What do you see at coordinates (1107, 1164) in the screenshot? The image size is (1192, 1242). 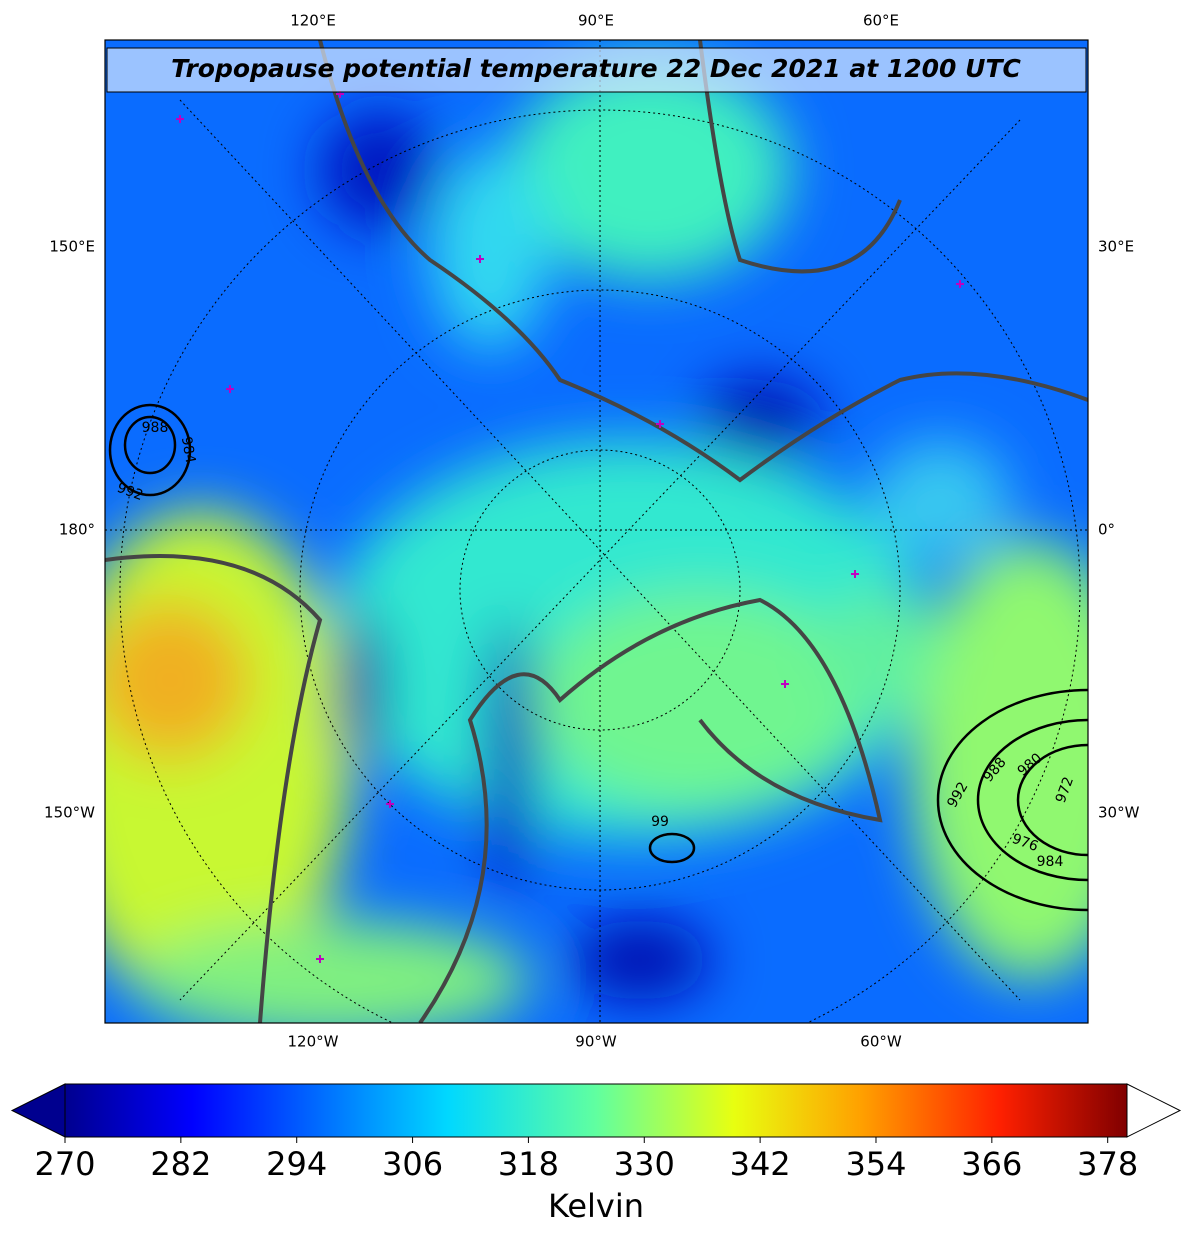 I see `colorbar-tick-label: 378` at bounding box center [1107, 1164].